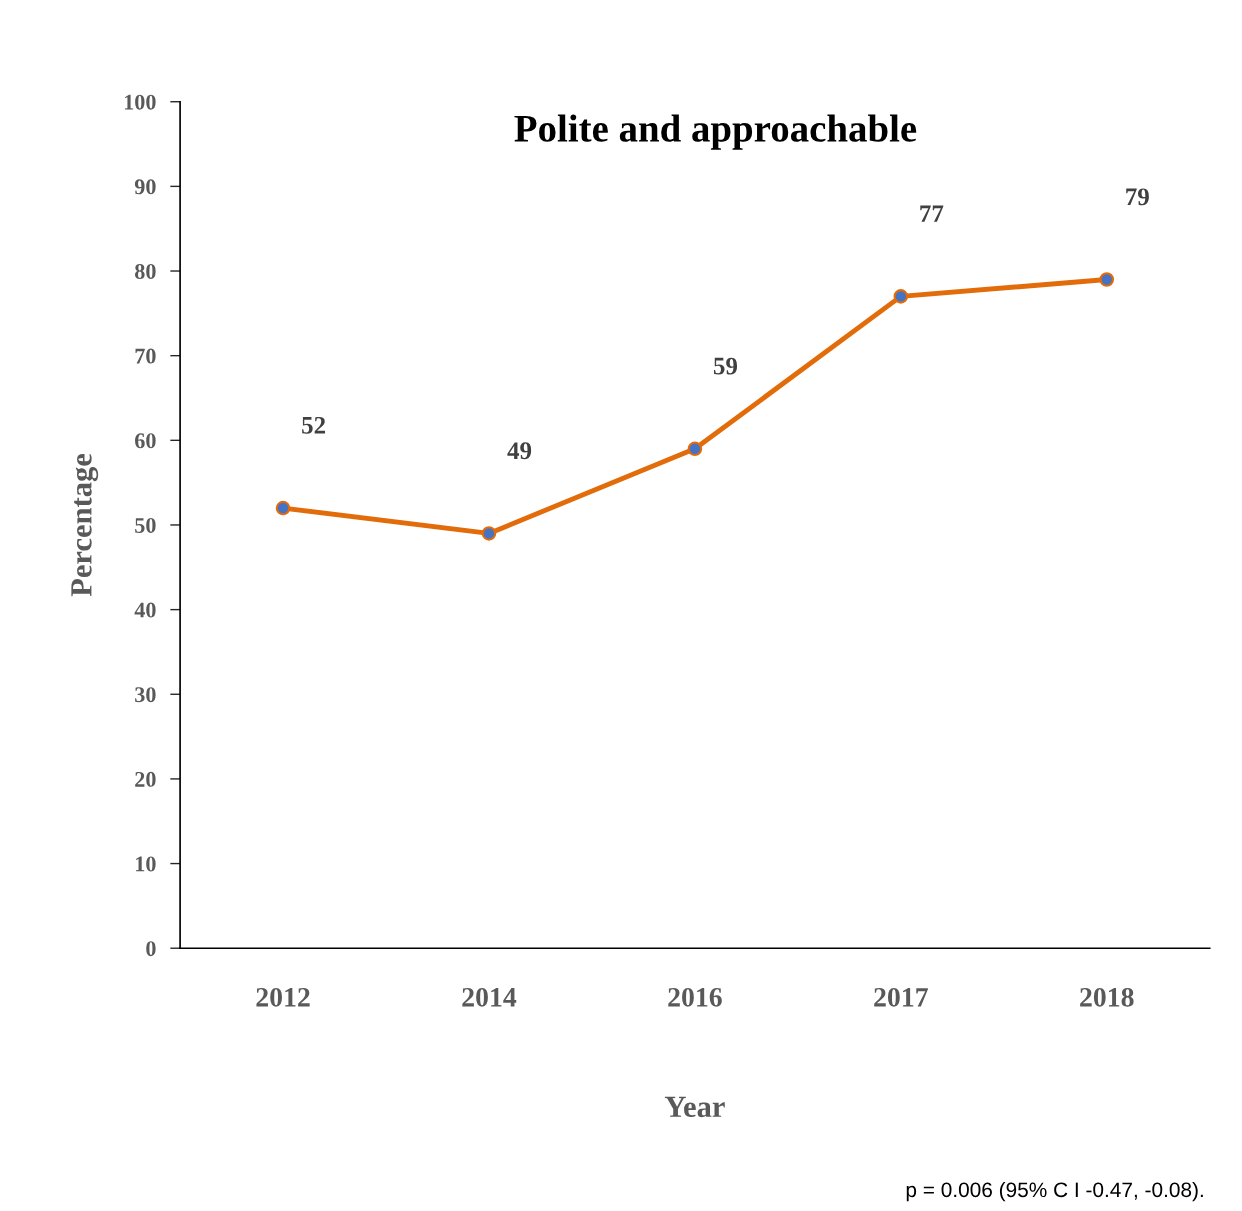 Image resolution: width=1242 pixels, height=1211 pixels. I want to click on x-tick-label: 2012, so click(283, 997).